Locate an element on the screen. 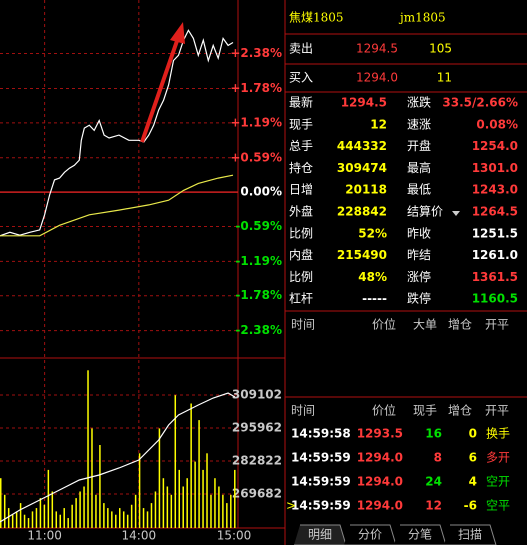 The height and width of the screenshot is (545, 527). price: 1294.0 is located at coordinates (377, 78).